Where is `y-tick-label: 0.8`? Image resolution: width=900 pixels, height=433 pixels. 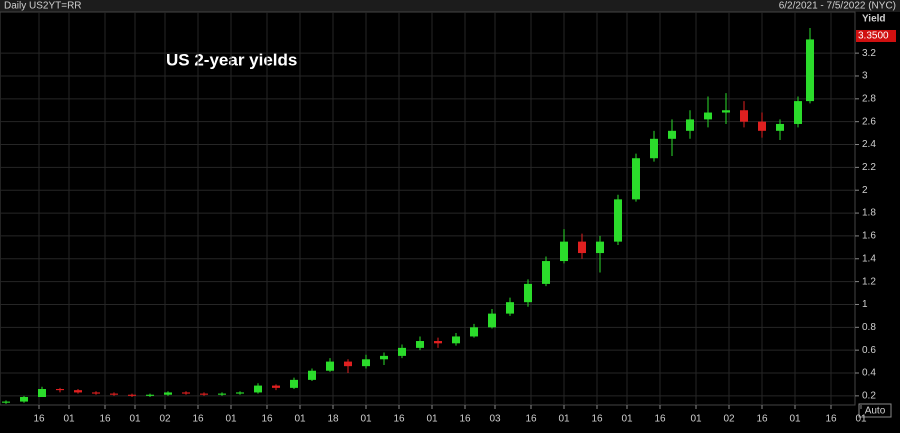
y-tick-label: 0.8 is located at coordinates (869, 327).